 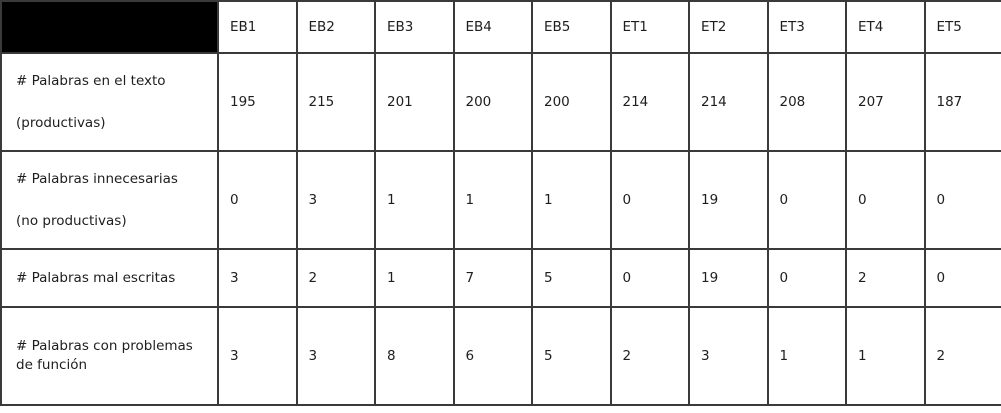 What do you see at coordinates (61, 123) in the screenshot?
I see `row-label-line: (productivas)` at bounding box center [61, 123].